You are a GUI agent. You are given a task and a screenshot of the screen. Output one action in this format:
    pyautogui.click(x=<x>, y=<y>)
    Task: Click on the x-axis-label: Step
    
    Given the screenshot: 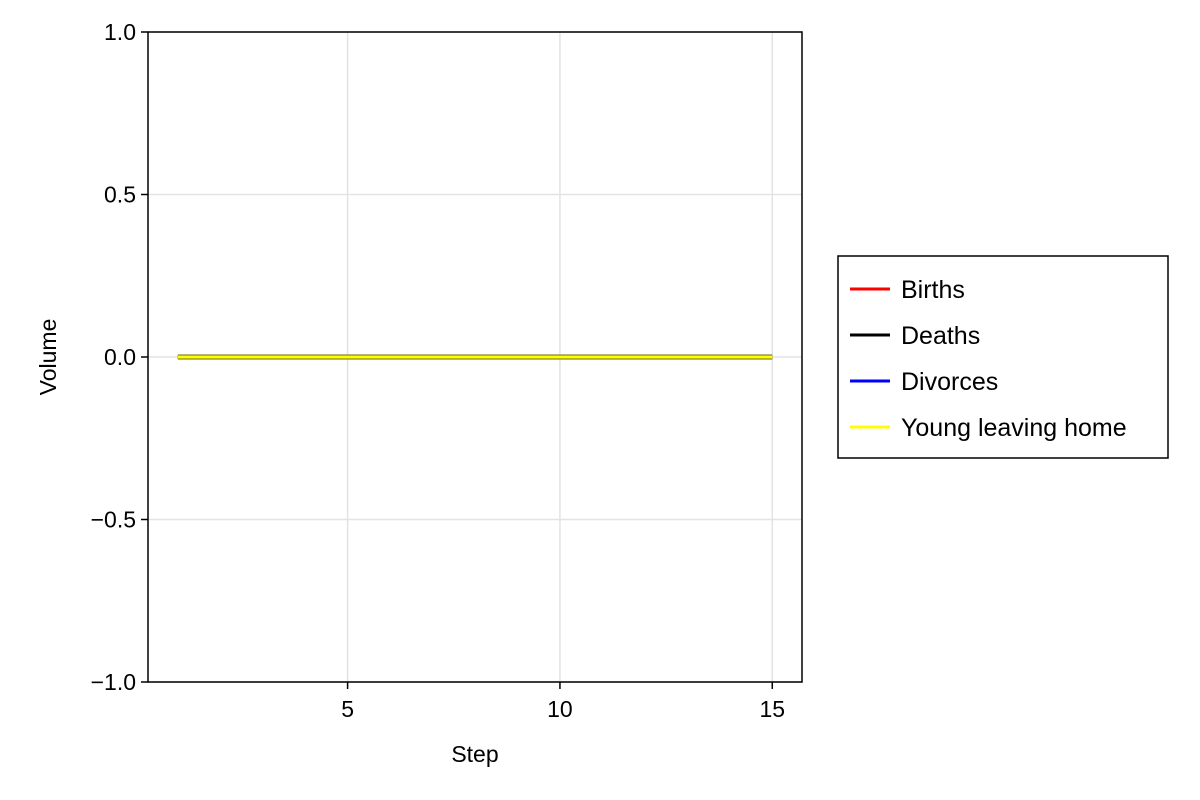 What is the action you would take?
    pyautogui.click(x=474, y=754)
    